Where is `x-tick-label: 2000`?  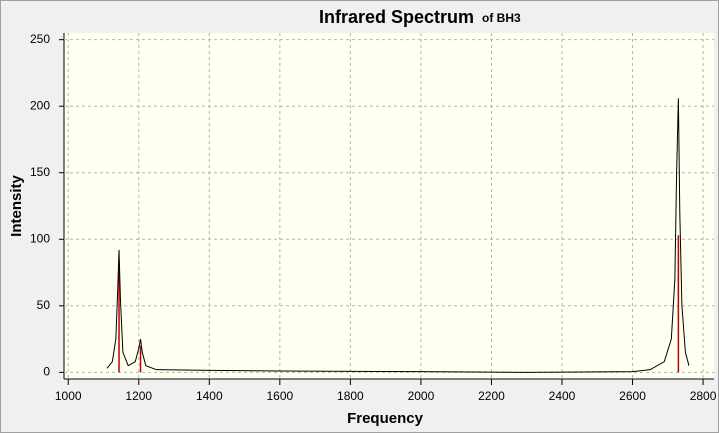 x-tick-label: 2000 is located at coordinates (421, 396).